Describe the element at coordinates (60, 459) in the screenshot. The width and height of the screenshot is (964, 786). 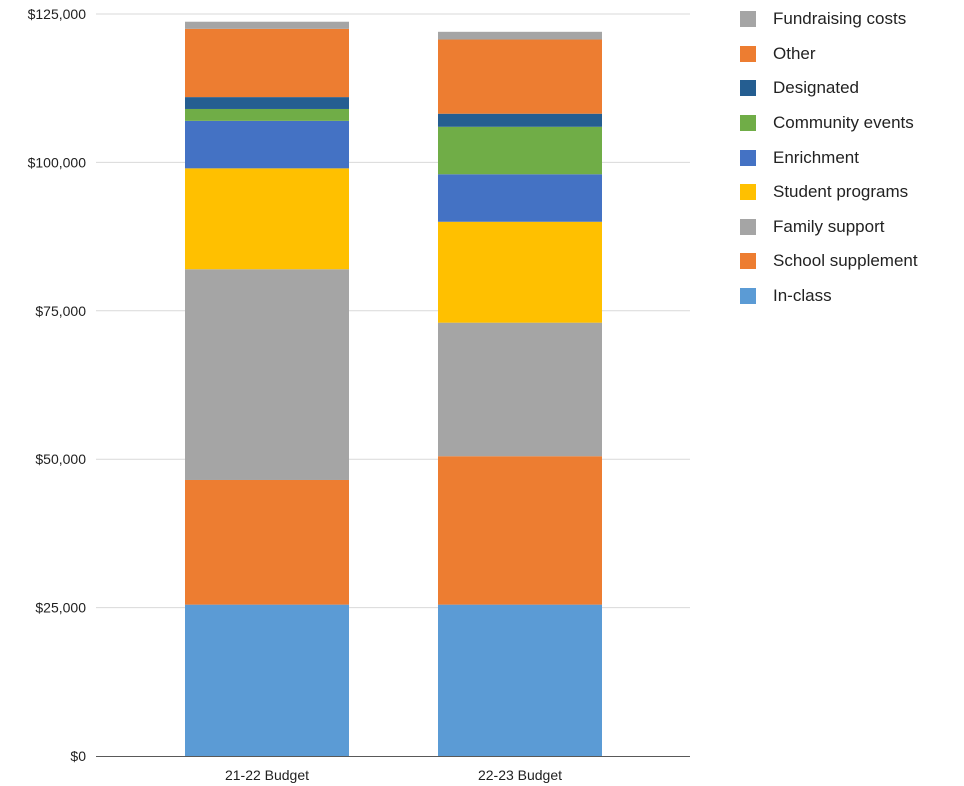
I see `y-tick-label: $50,000` at that location.